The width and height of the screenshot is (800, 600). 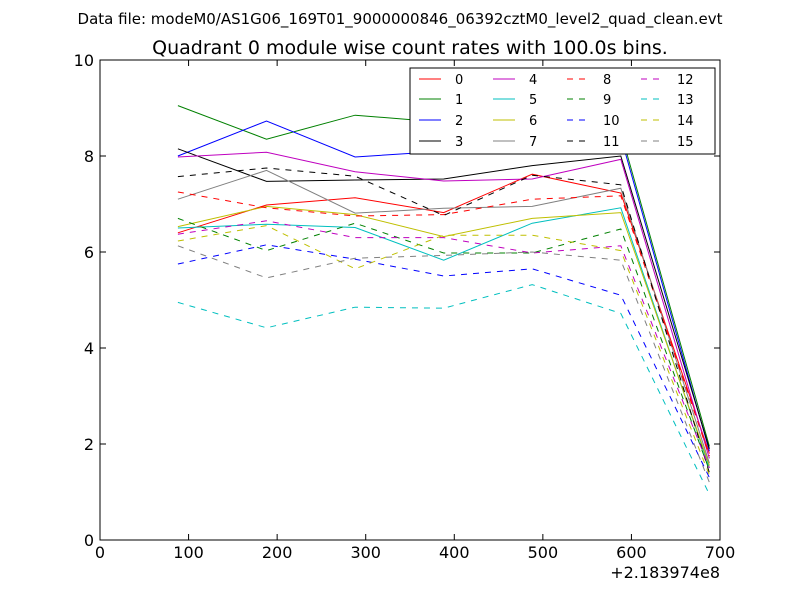 What do you see at coordinates (685, 100) in the screenshot?
I see `legend-label: 13` at bounding box center [685, 100].